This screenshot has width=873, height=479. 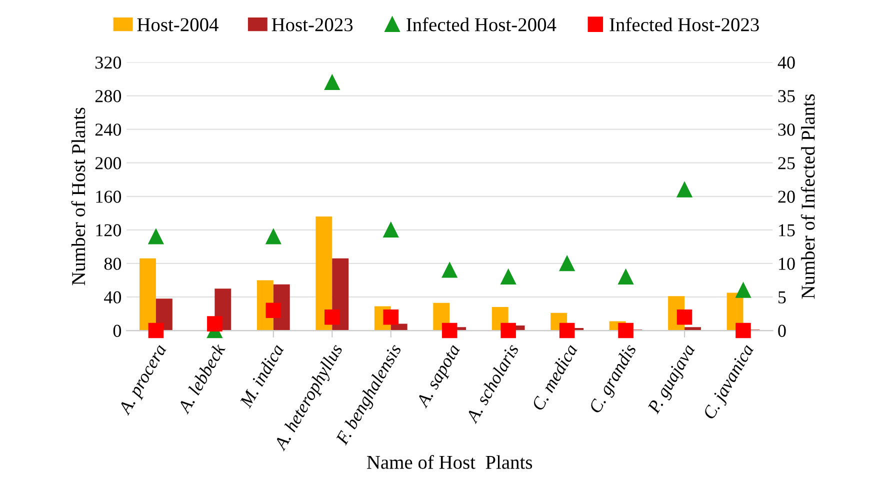 I want to click on legend-label: Infected Host-2023, so click(x=684, y=24).